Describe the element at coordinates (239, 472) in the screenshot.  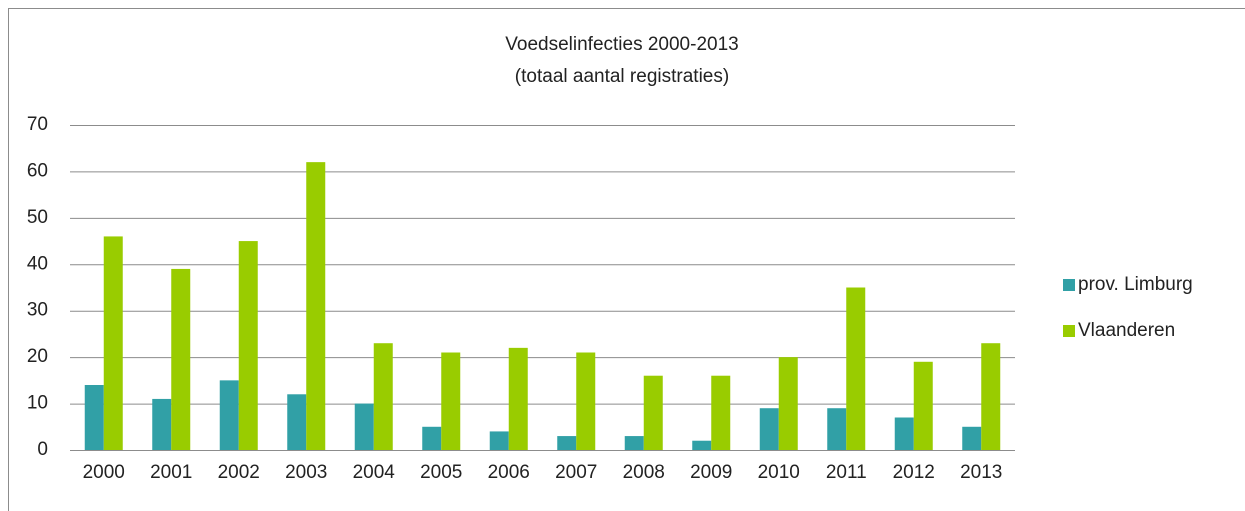
I see `x-tick-label: 2002` at that location.